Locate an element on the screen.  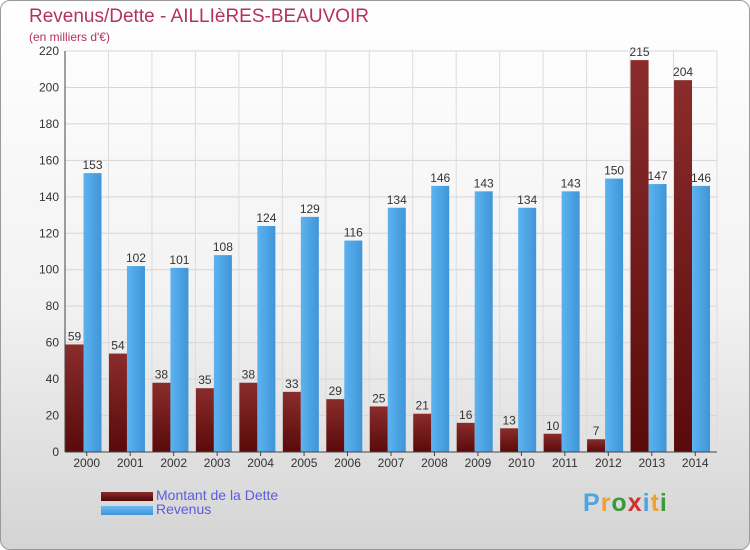
legend-label-debt: Montant de la Dette is located at coordinates (217, 495).